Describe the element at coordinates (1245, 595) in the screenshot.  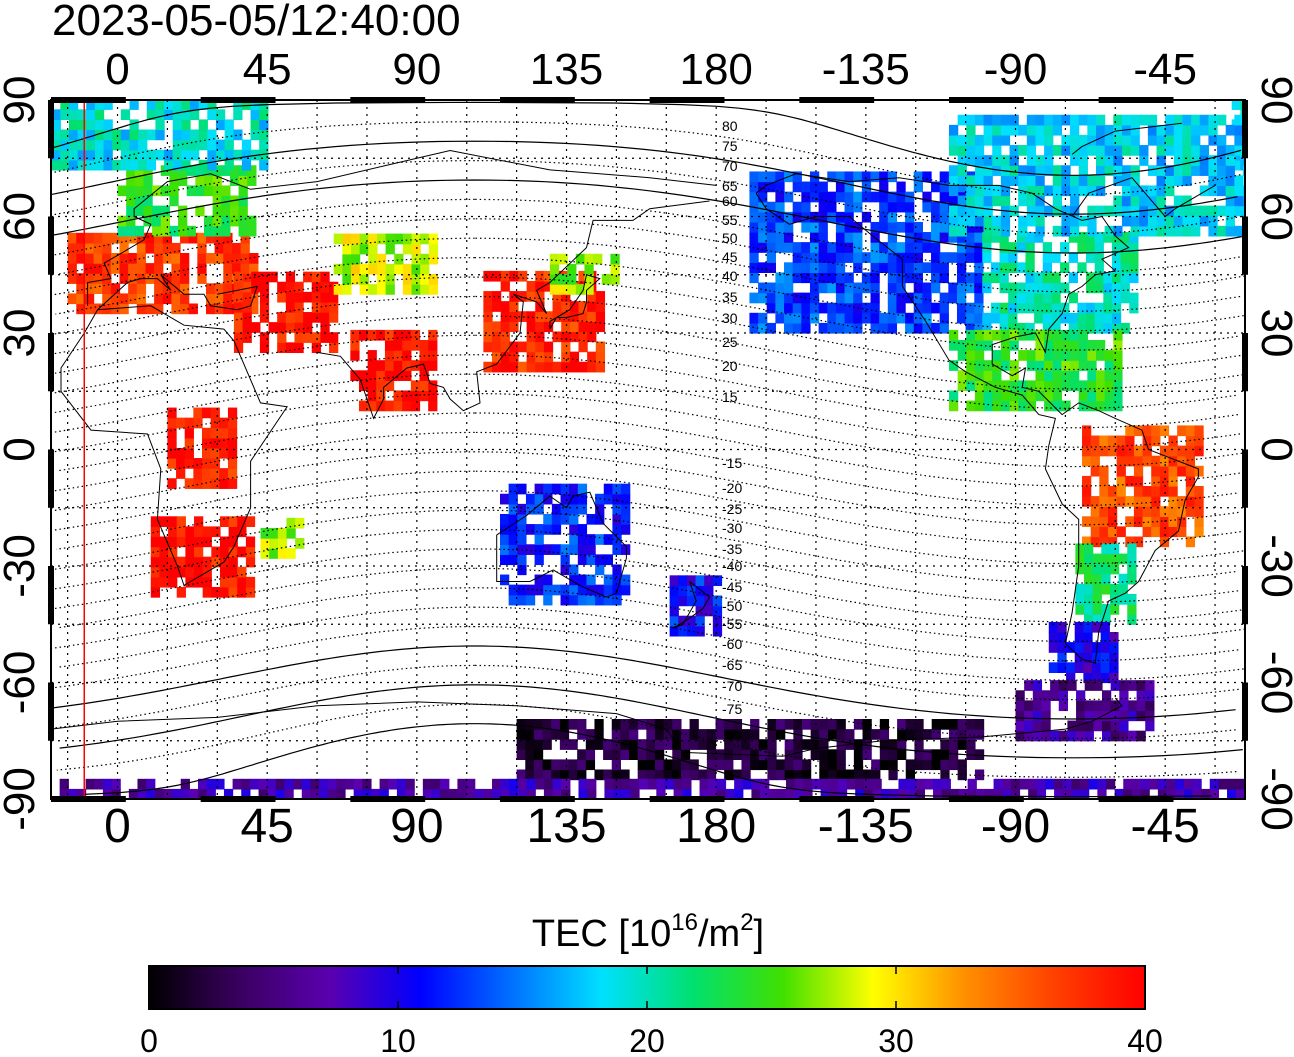
I see `frame-bar-right` at that location.